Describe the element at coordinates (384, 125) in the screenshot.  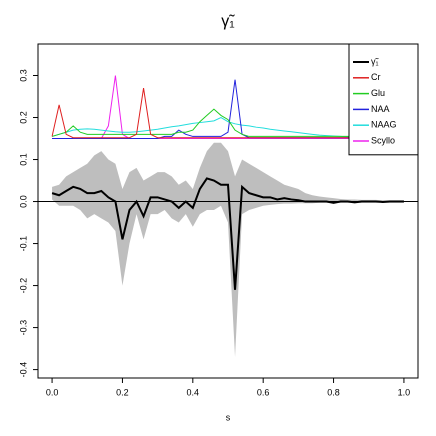
I see `legend-label: NAAG` at that location.